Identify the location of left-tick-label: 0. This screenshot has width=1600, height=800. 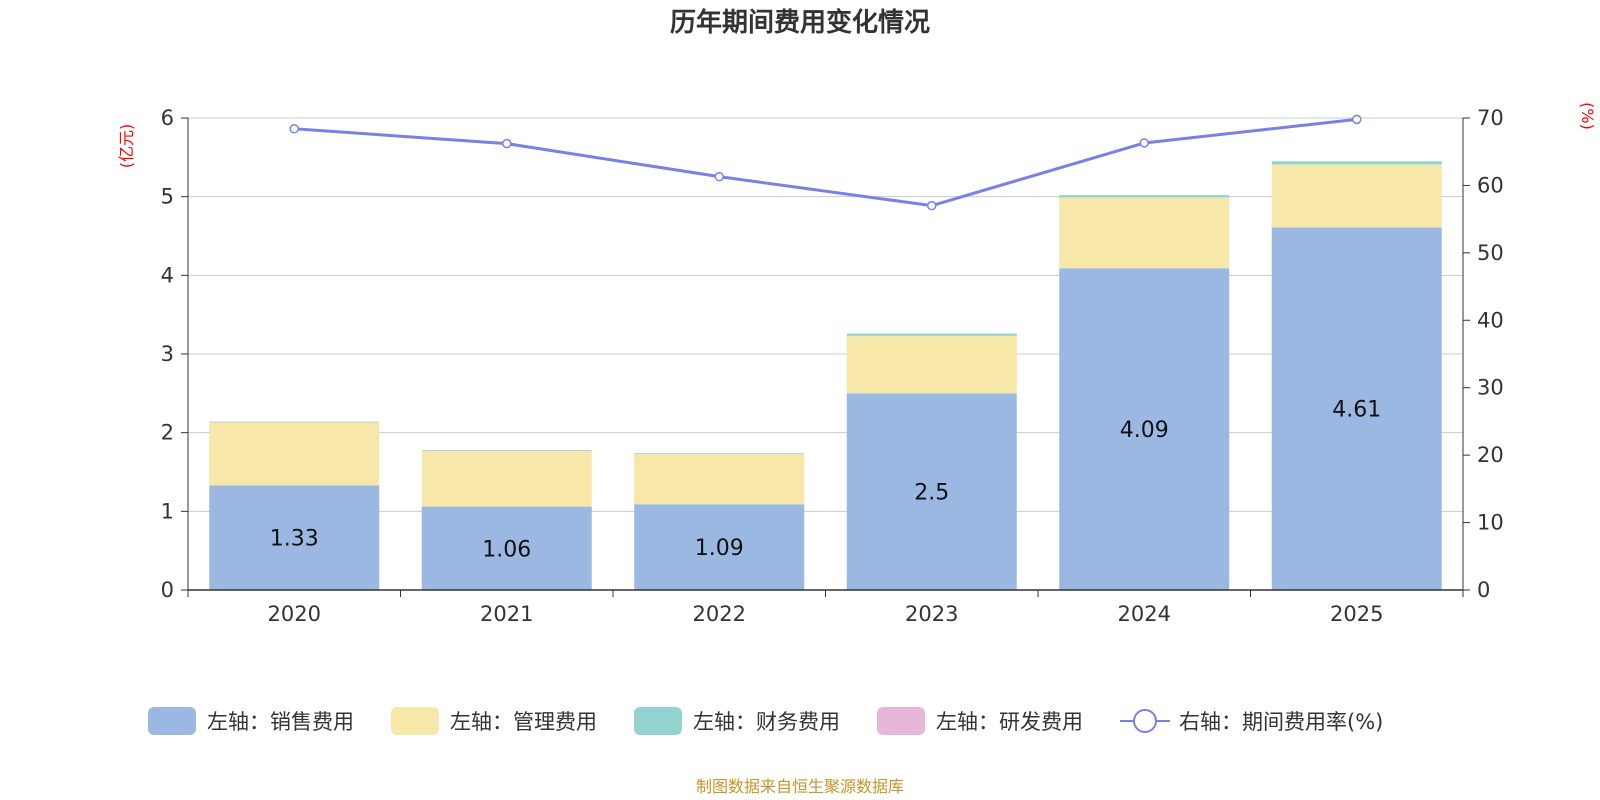
(167, 590).